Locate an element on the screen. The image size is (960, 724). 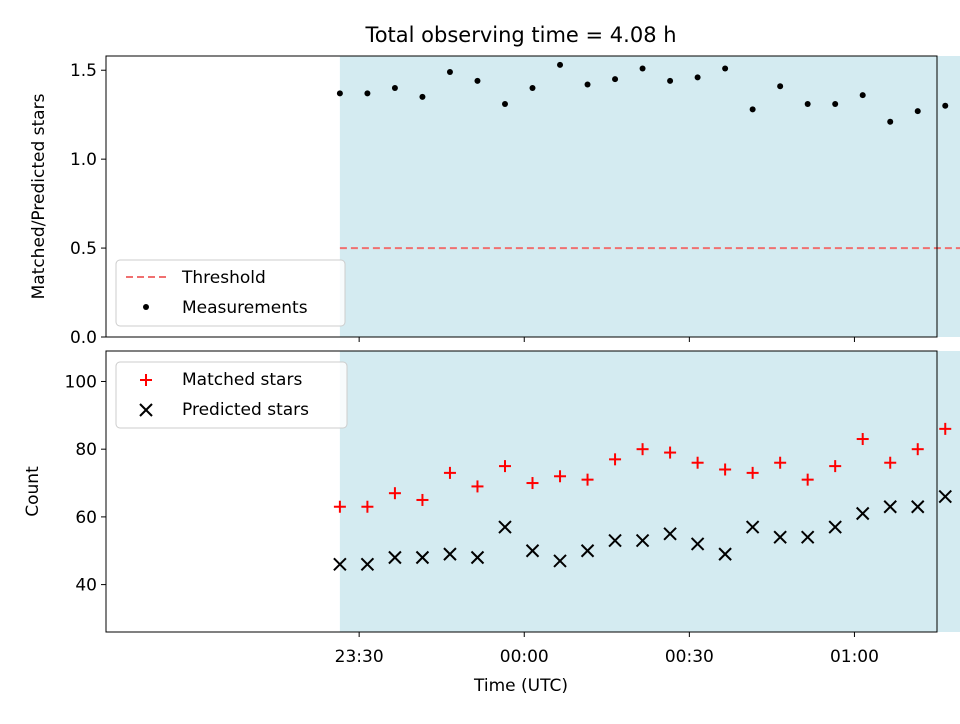
top-legend-box is located at coordinates (230, 293).